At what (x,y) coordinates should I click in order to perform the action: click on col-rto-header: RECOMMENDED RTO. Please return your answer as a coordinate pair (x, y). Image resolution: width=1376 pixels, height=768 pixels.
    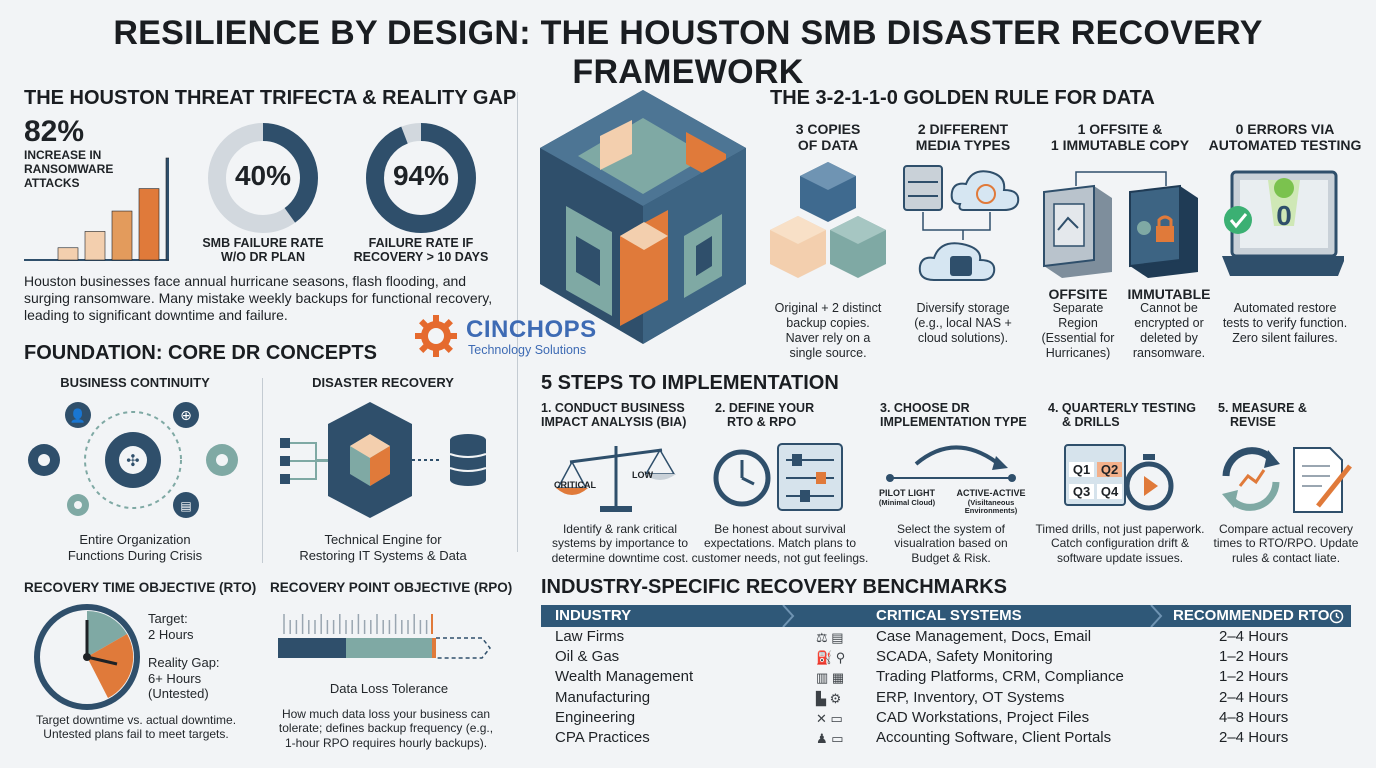
    Looking at the image, I should click on (1251, 615).